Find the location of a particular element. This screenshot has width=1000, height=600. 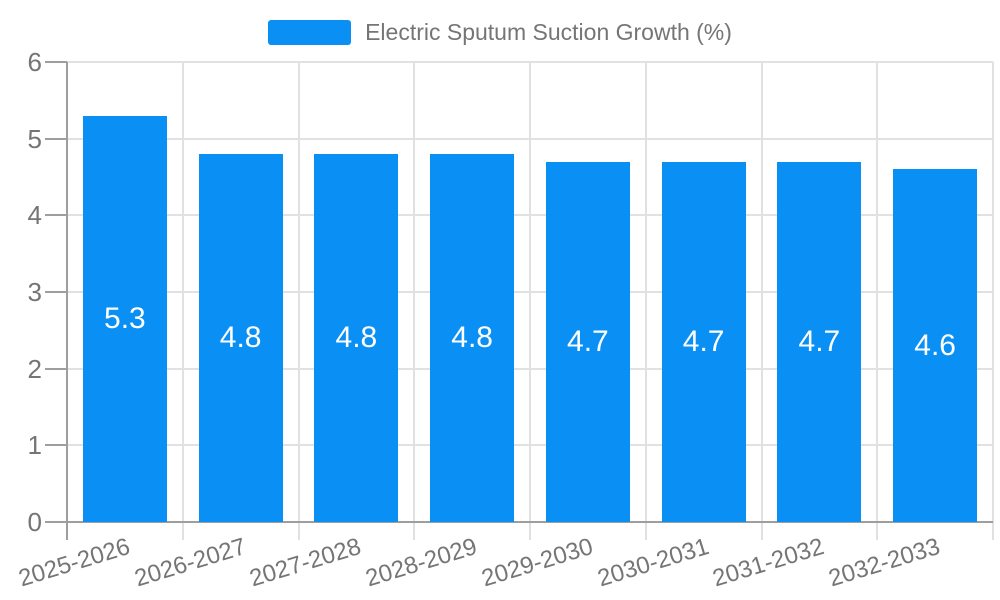

y-tick-label: 5 is located at coordinates (34, 138).